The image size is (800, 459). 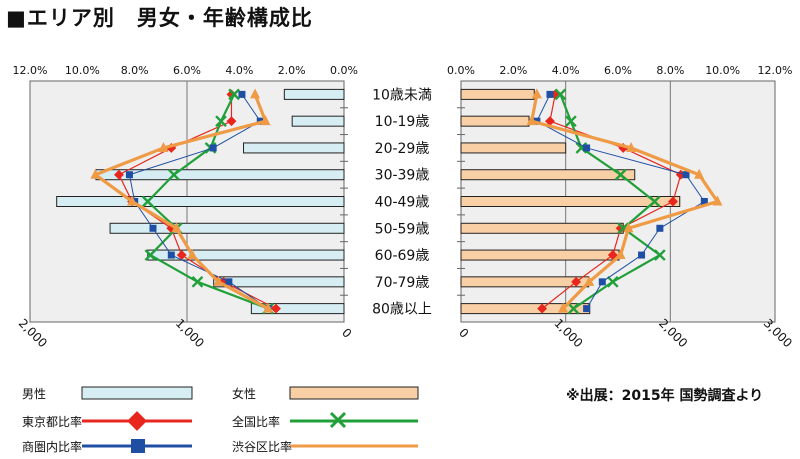 I want to click on age-category-label: 20-29歳, so click(x=402, y=149).